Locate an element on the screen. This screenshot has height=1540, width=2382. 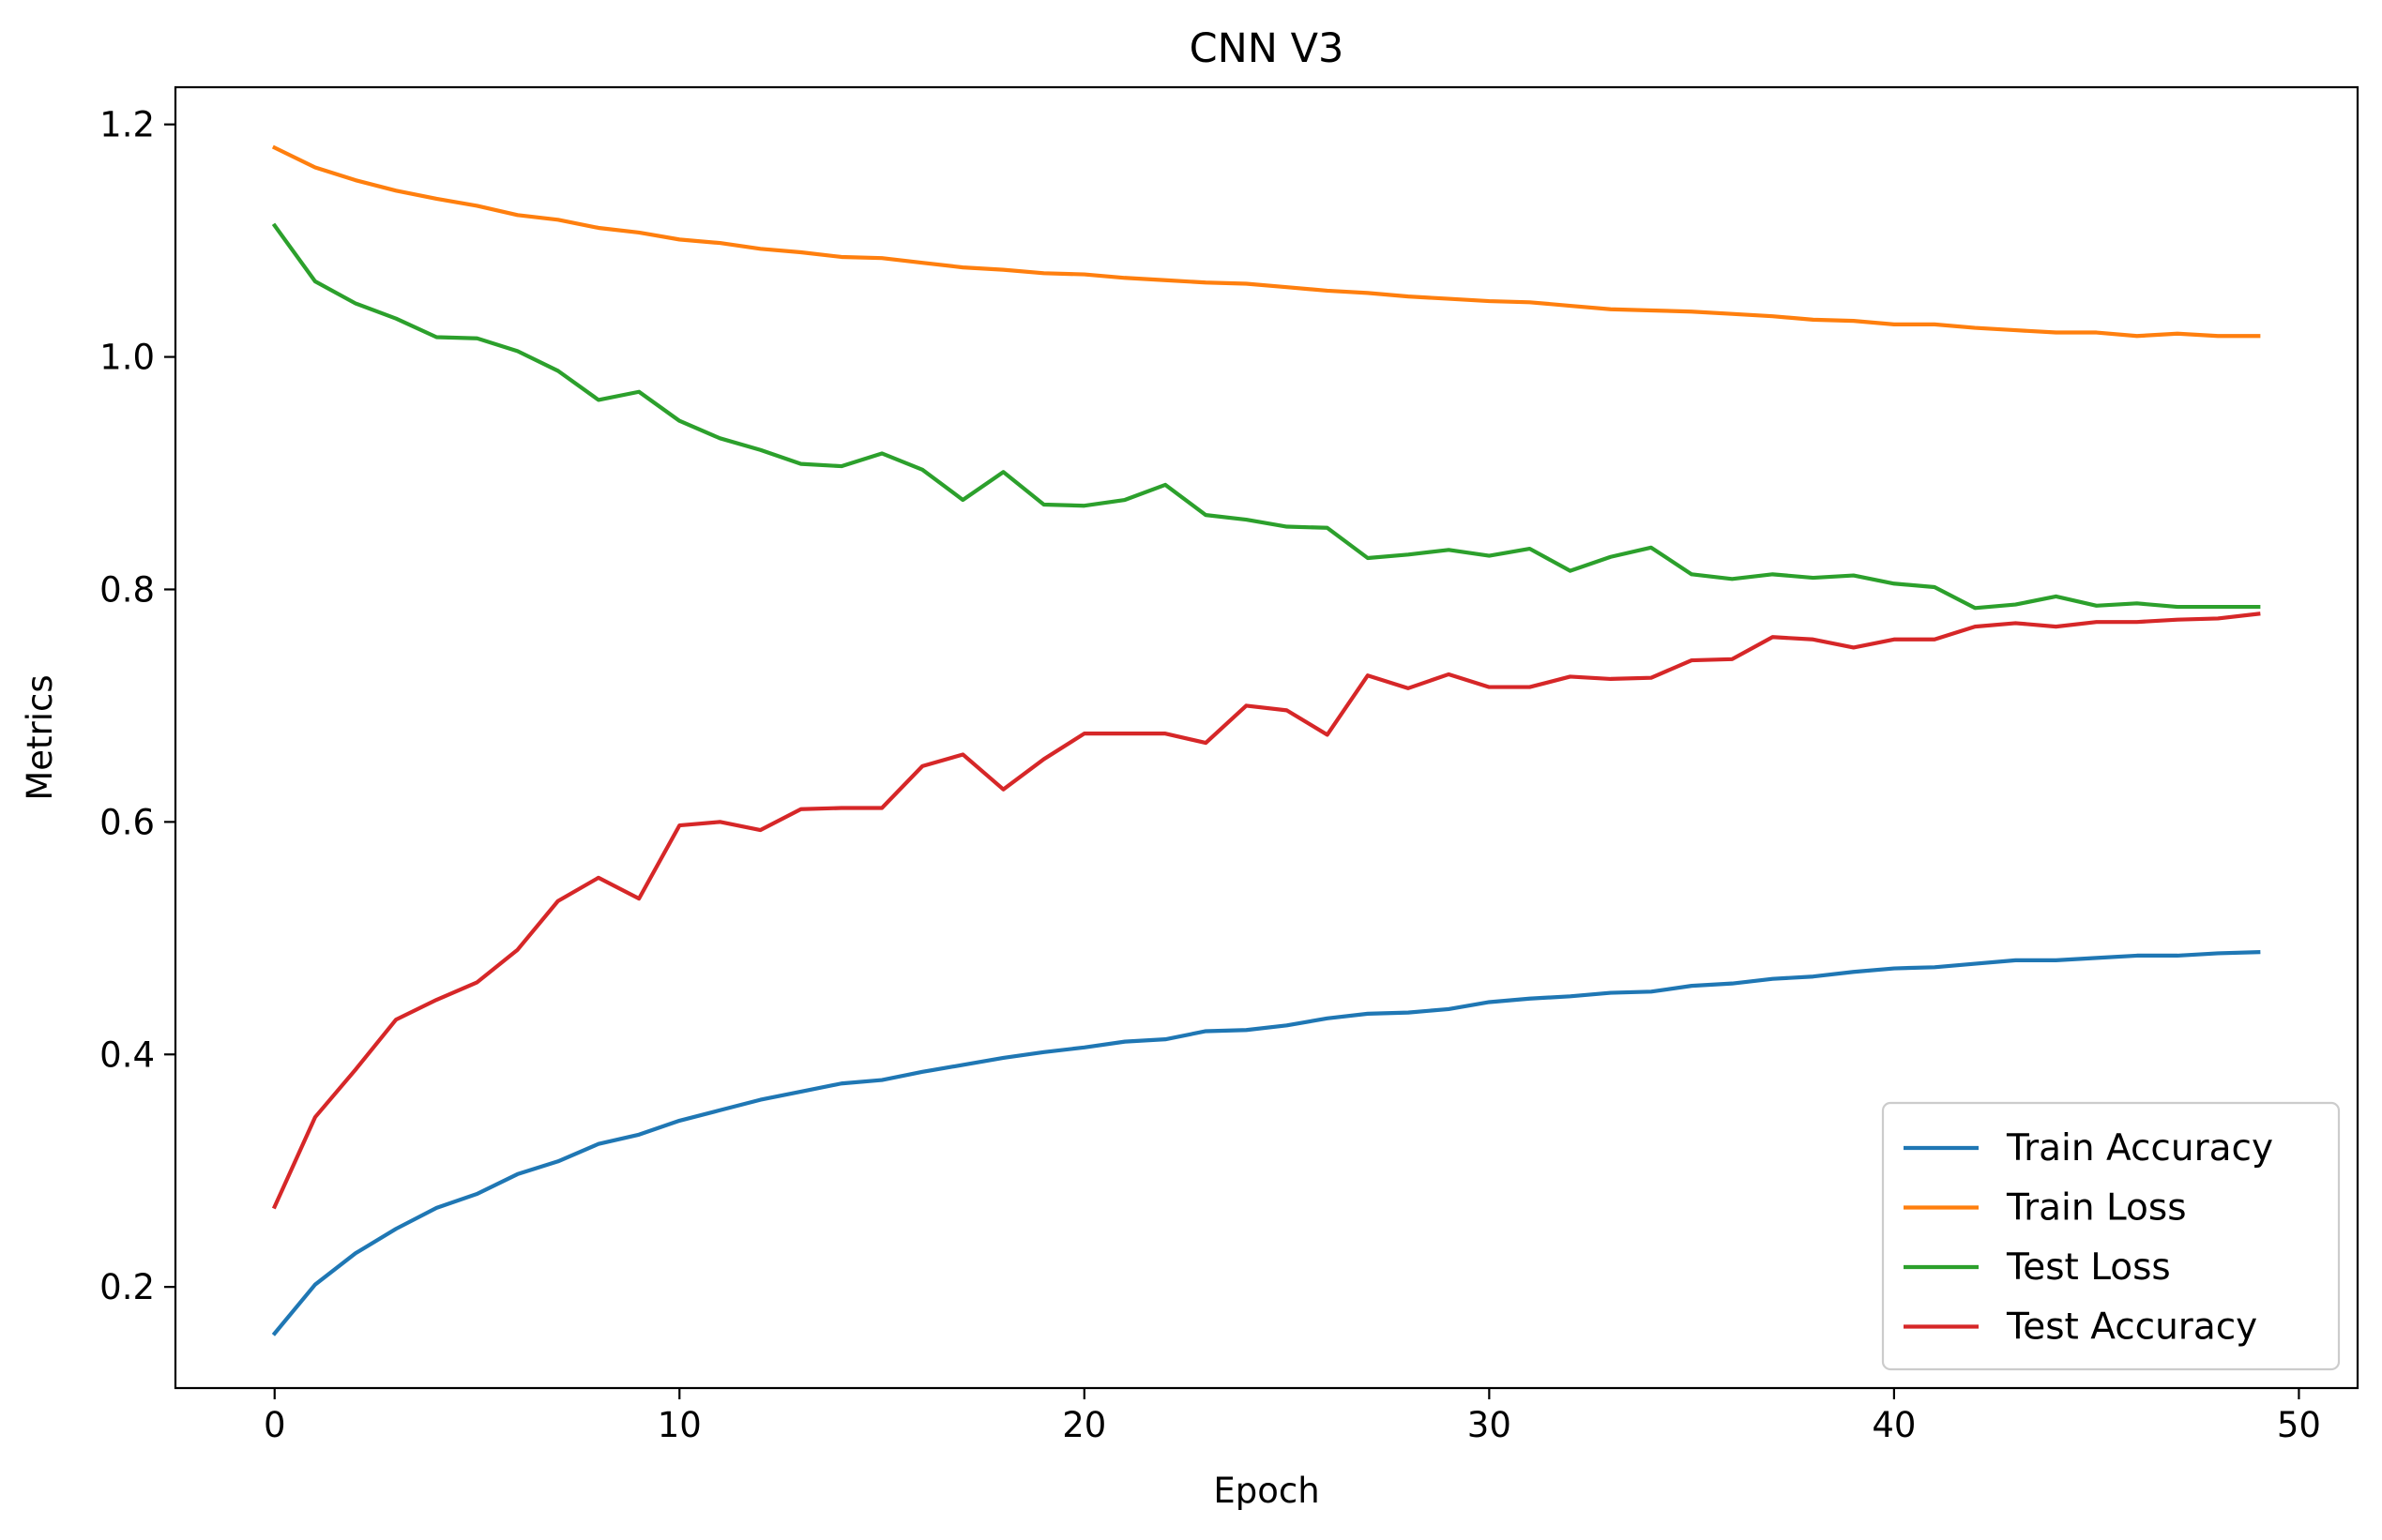
y-axis-label: Metrics is located at coordinates (40, 737).